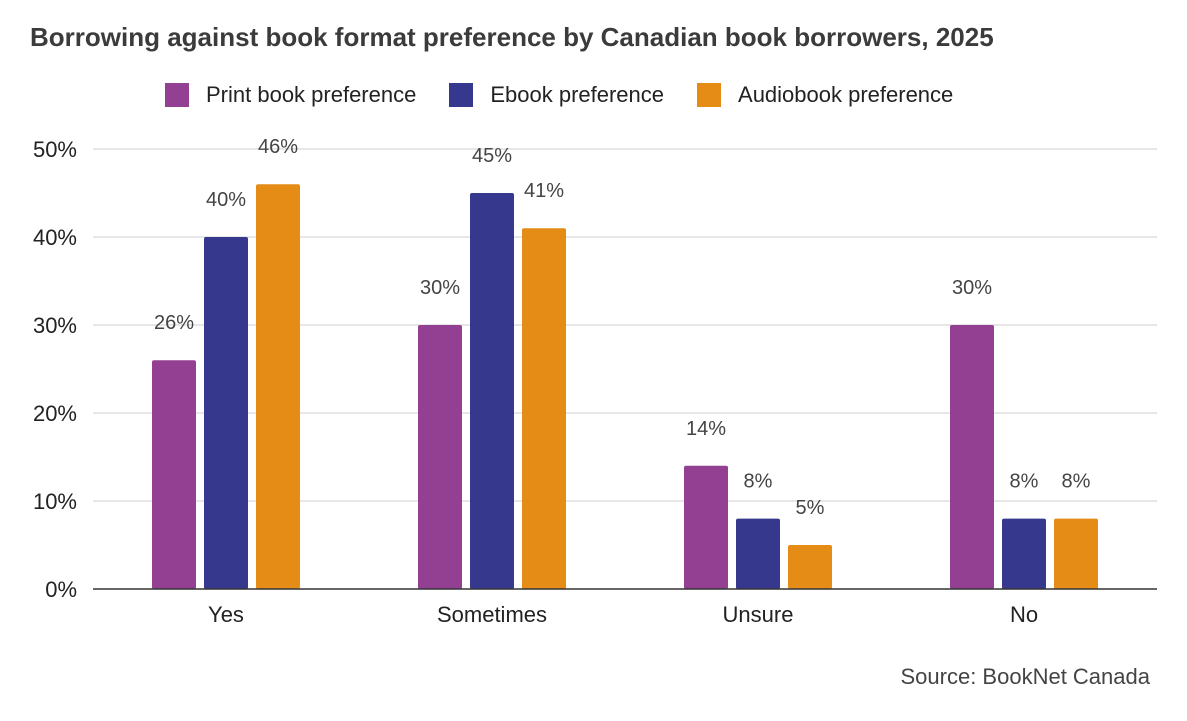 The height and width of the screenshot is (721, 1187). Describe the element at coordinates (55, 413) in the screenshot. I see `y-tick-label: 20%` at that location.